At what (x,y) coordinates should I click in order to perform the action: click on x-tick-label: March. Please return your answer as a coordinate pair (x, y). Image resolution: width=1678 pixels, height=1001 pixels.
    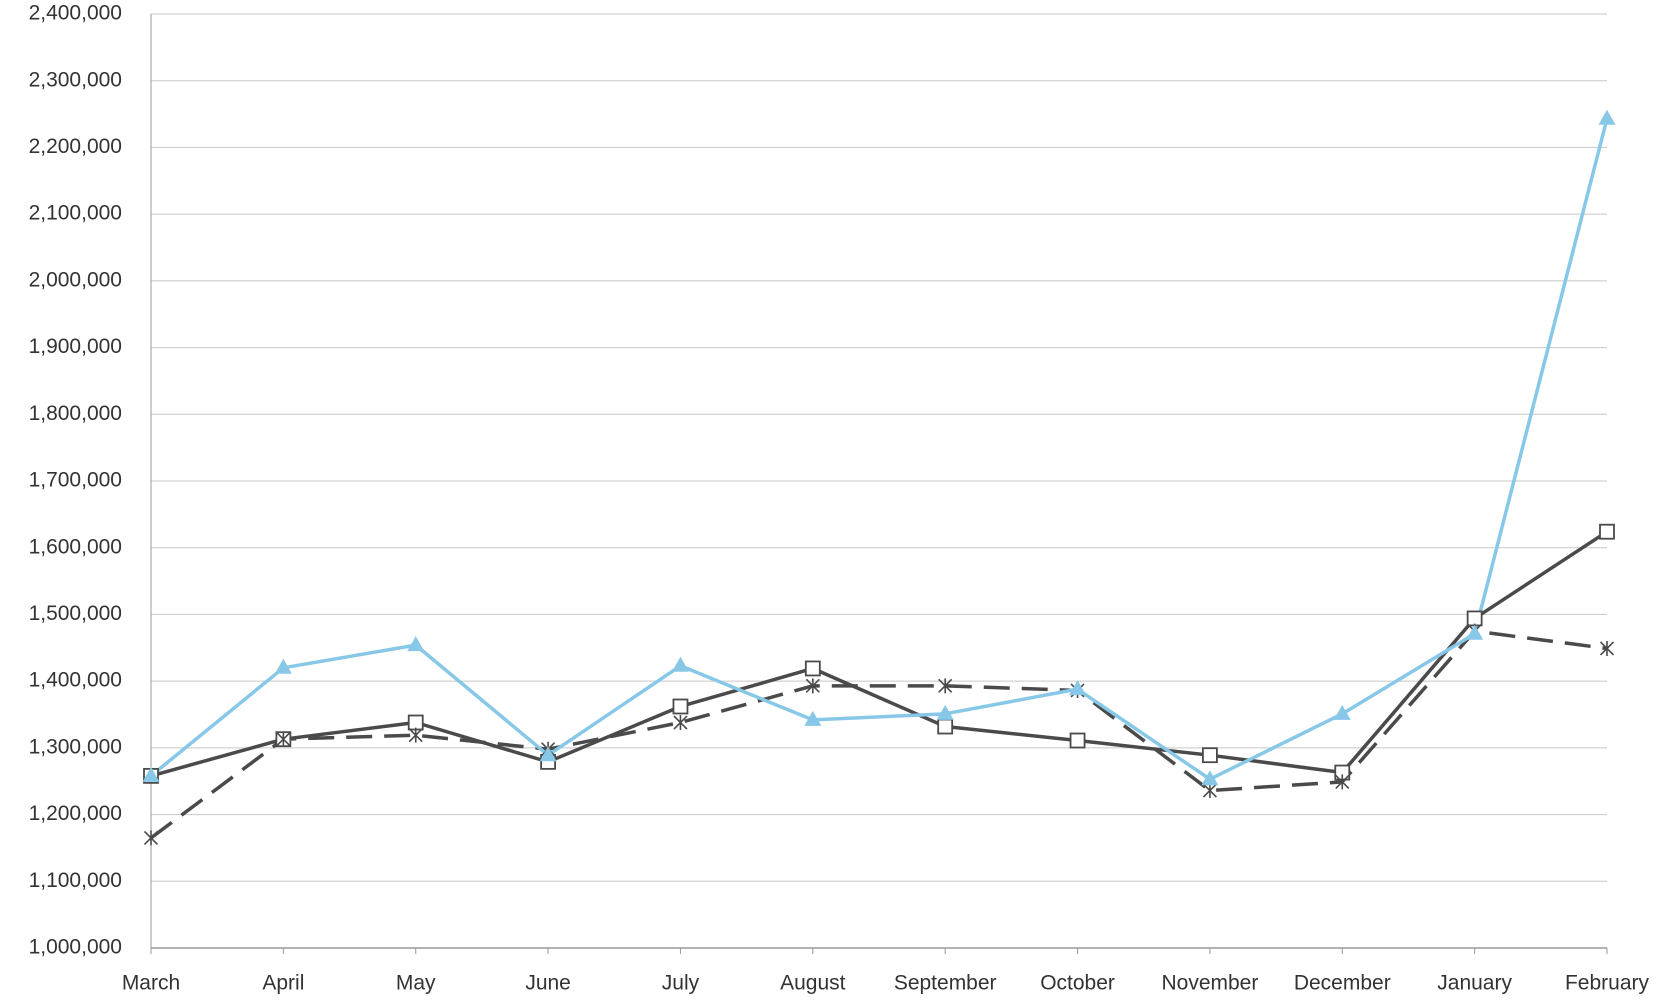
    Looking at the image, I should click on (151, 983).